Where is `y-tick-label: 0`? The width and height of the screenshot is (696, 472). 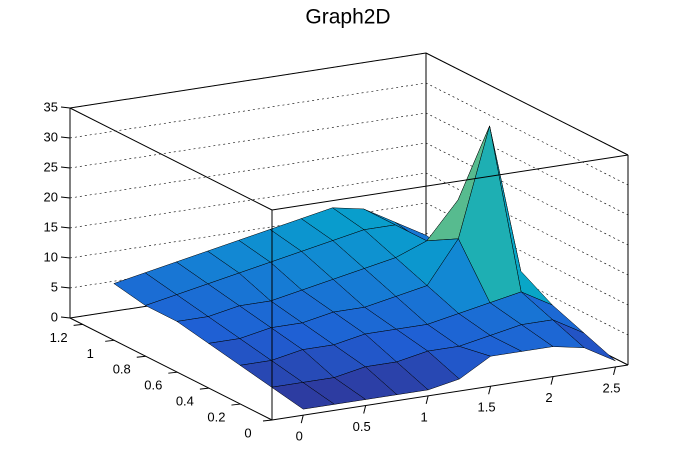
y-tick-label: 0 is located at coordinates (247, 432).